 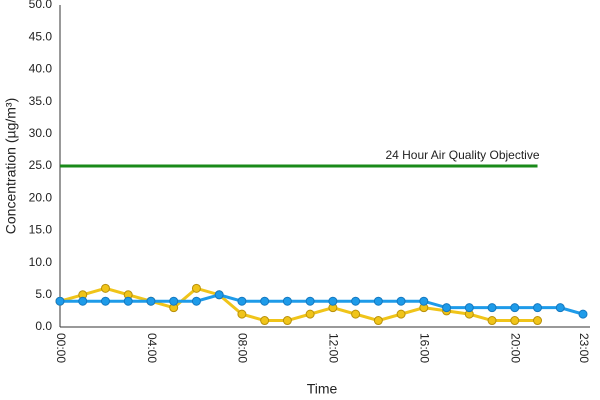 What do you see at coordinates (41, 36) in the screenshot?
I see `y-tick-label: 45.0` at bounding box center [41, 36].